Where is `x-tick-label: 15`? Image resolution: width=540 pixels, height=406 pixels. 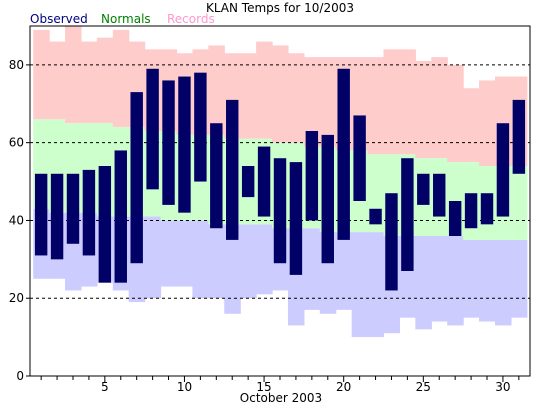 x-tick-label: 15 is located at coordinates (263, 387).